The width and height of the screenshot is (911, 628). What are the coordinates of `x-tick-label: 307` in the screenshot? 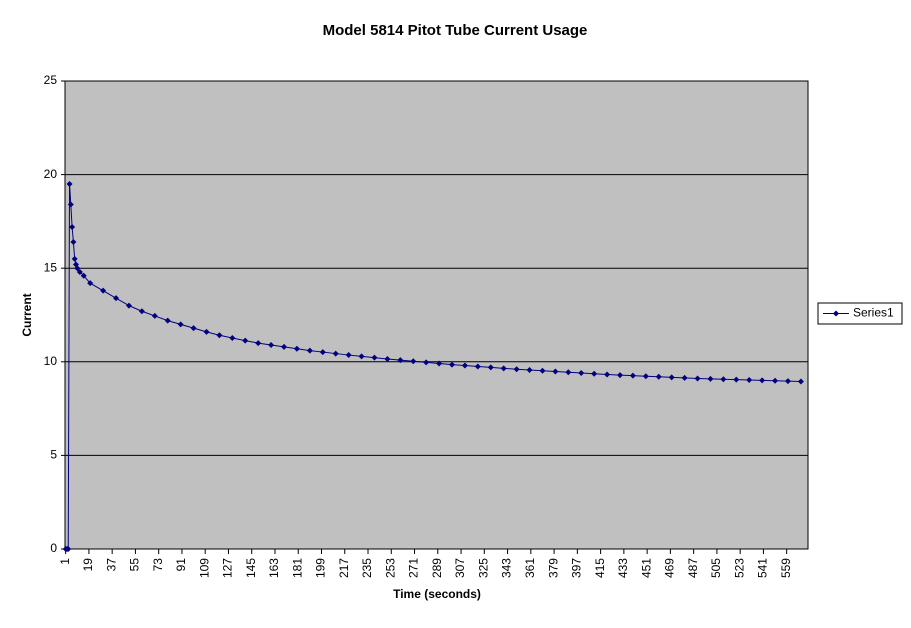 It's located at (460, 568).